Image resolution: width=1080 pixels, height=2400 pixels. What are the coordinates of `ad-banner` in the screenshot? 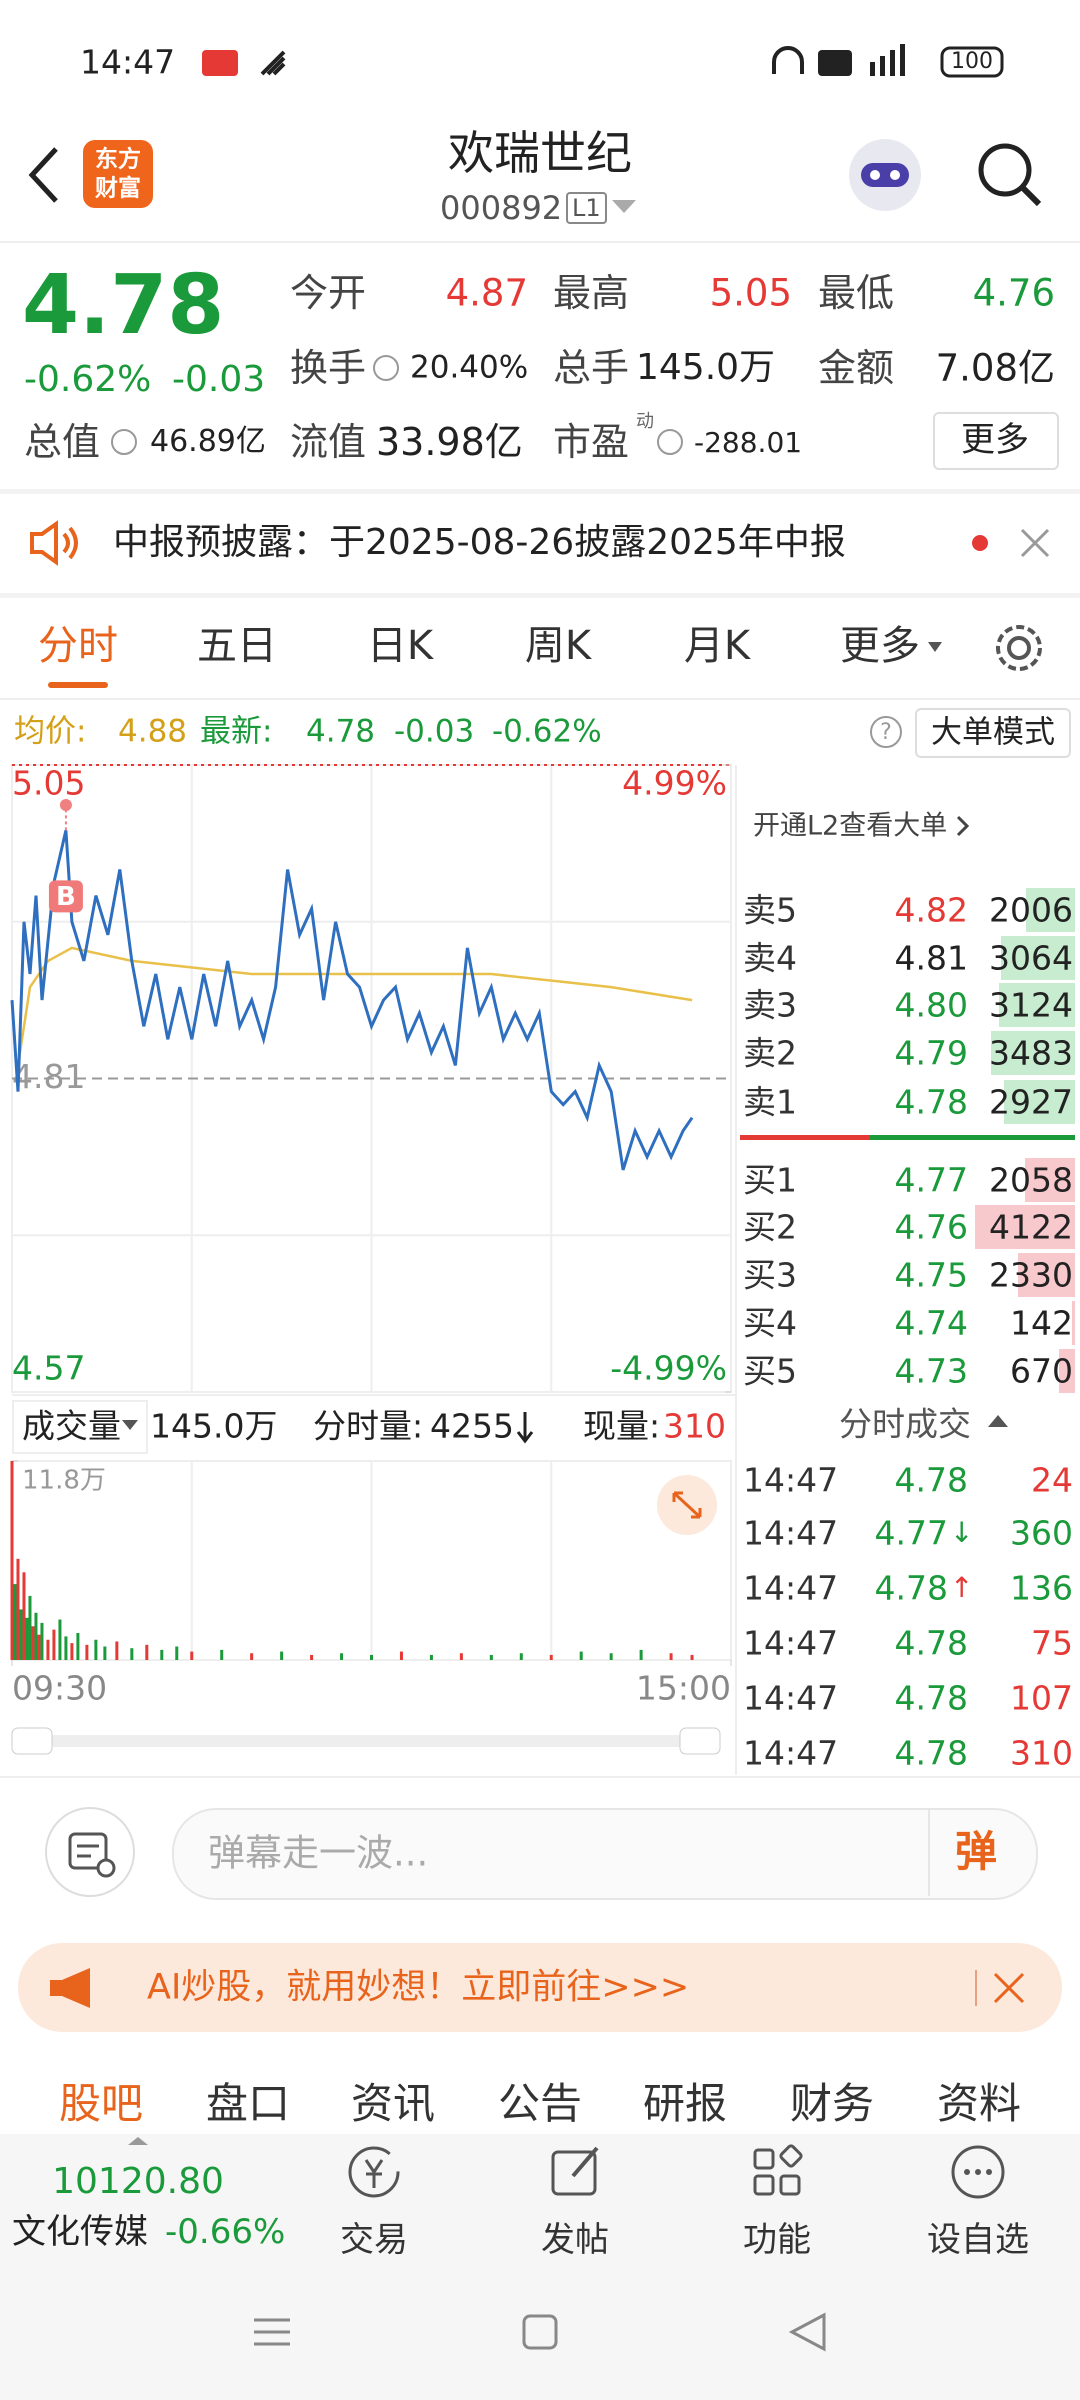 It's located at (540, 1987).